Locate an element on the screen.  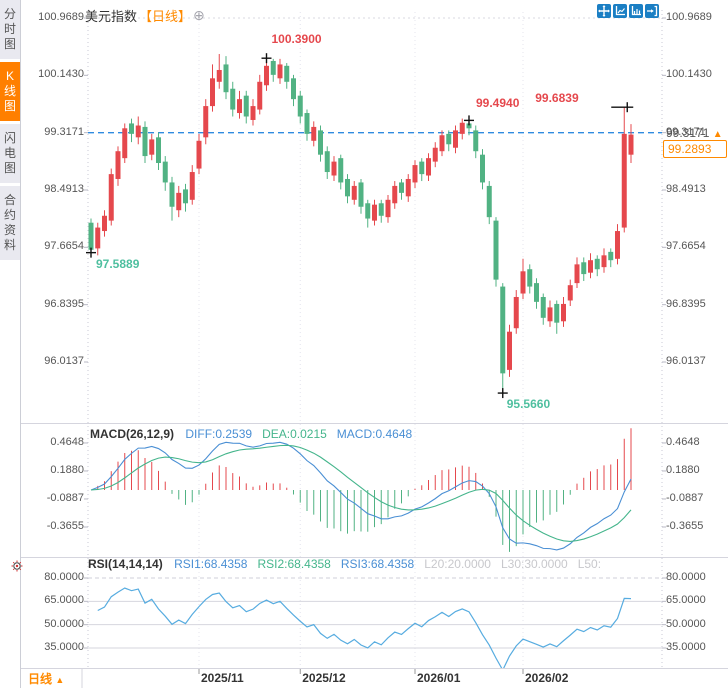
period-label: 日线 is located at coordinates (40, 679).